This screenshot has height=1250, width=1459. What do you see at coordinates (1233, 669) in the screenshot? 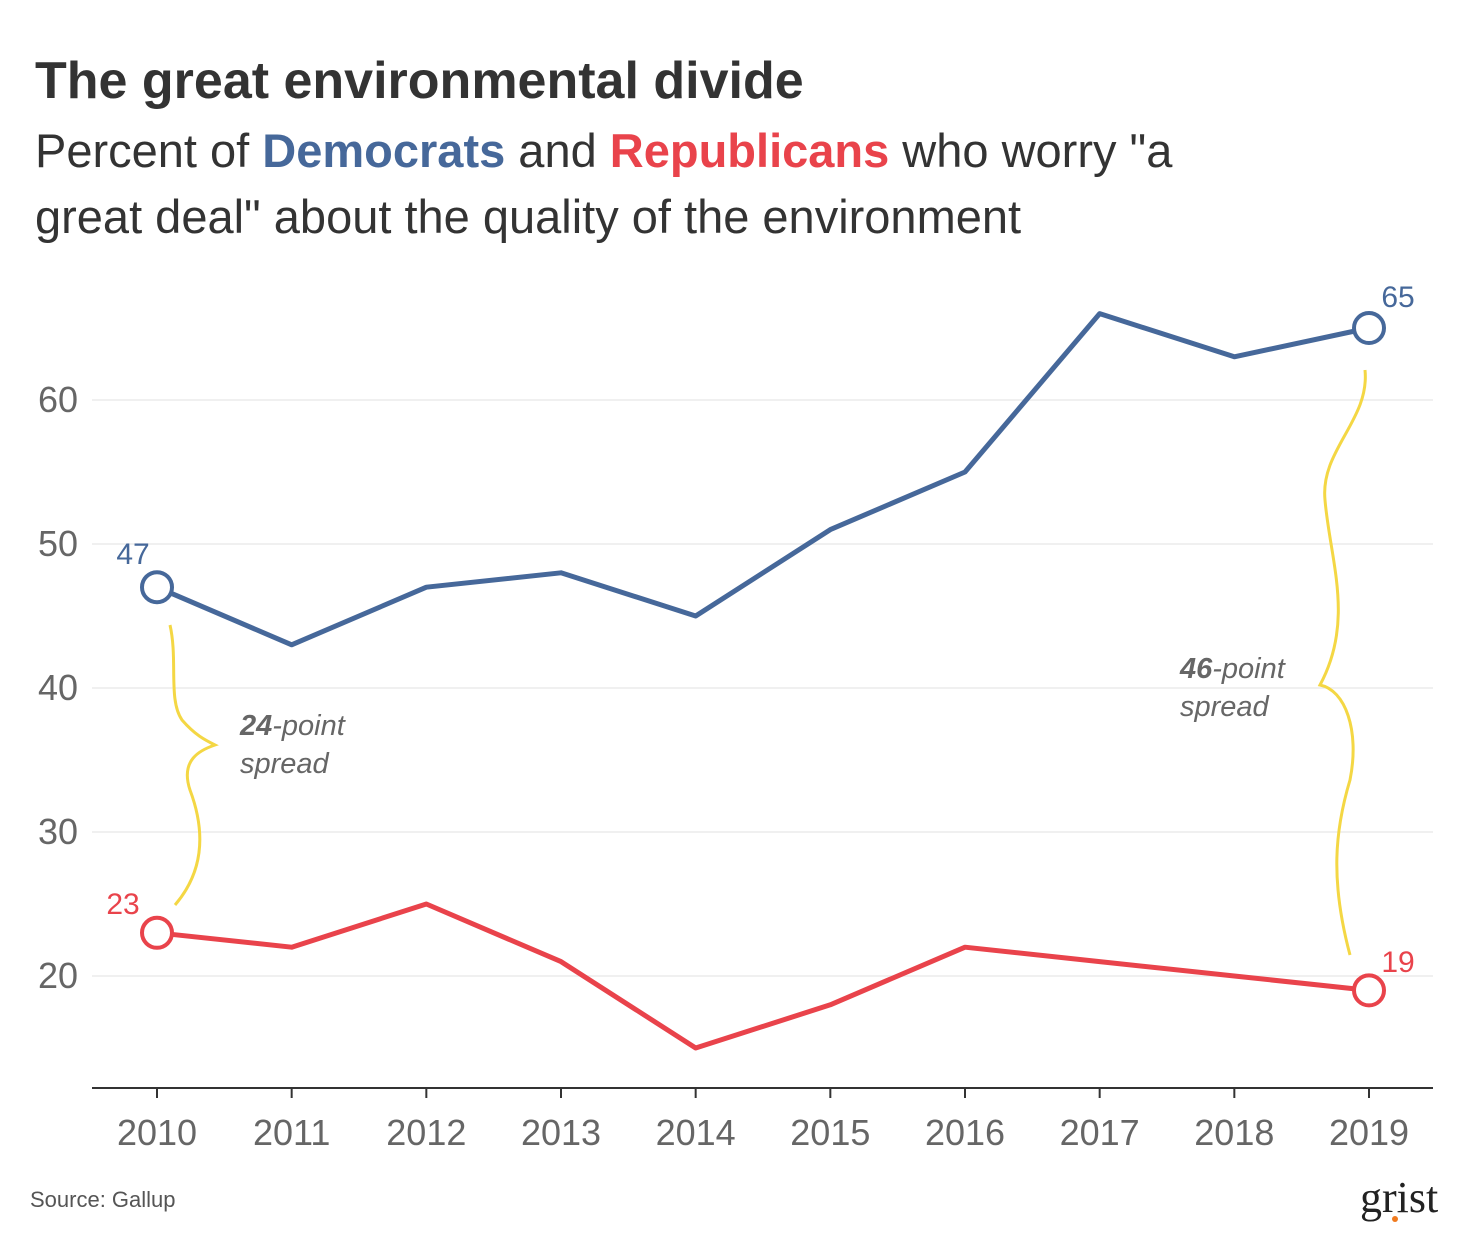
I see `spread-annotation-2019: 46-point` at bounding box center [1233, 669].